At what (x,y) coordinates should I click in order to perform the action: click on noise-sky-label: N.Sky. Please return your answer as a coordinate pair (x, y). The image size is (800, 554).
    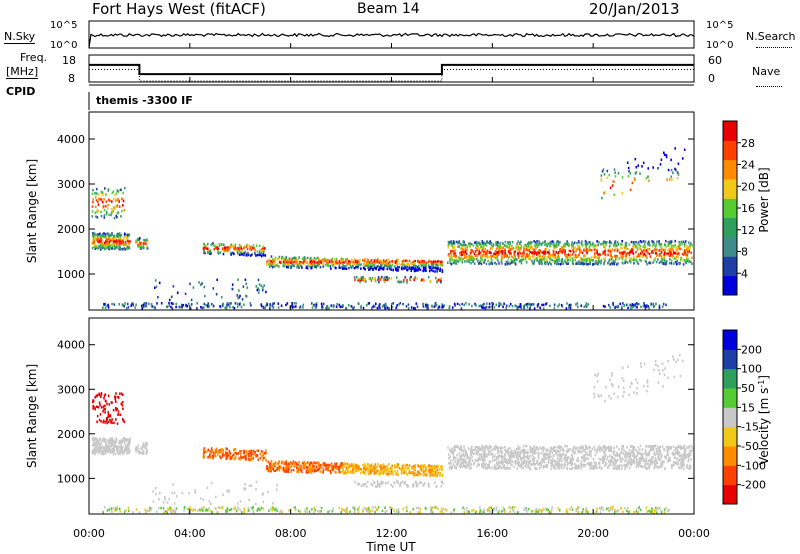
    Looking at the image, I should click on (20, 37).